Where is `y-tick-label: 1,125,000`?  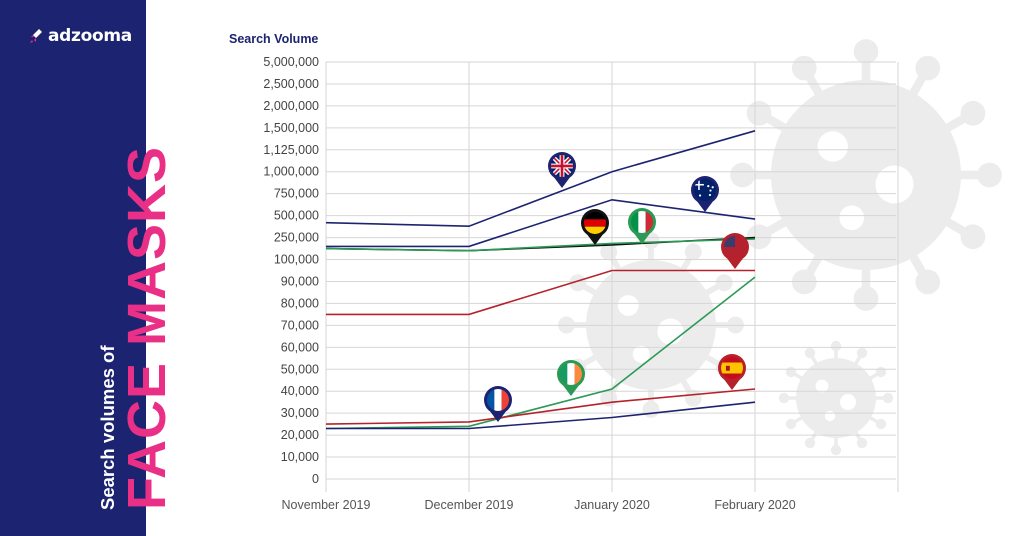
y-tick-label: 1,125,000 is located at coordinates (291, 150).